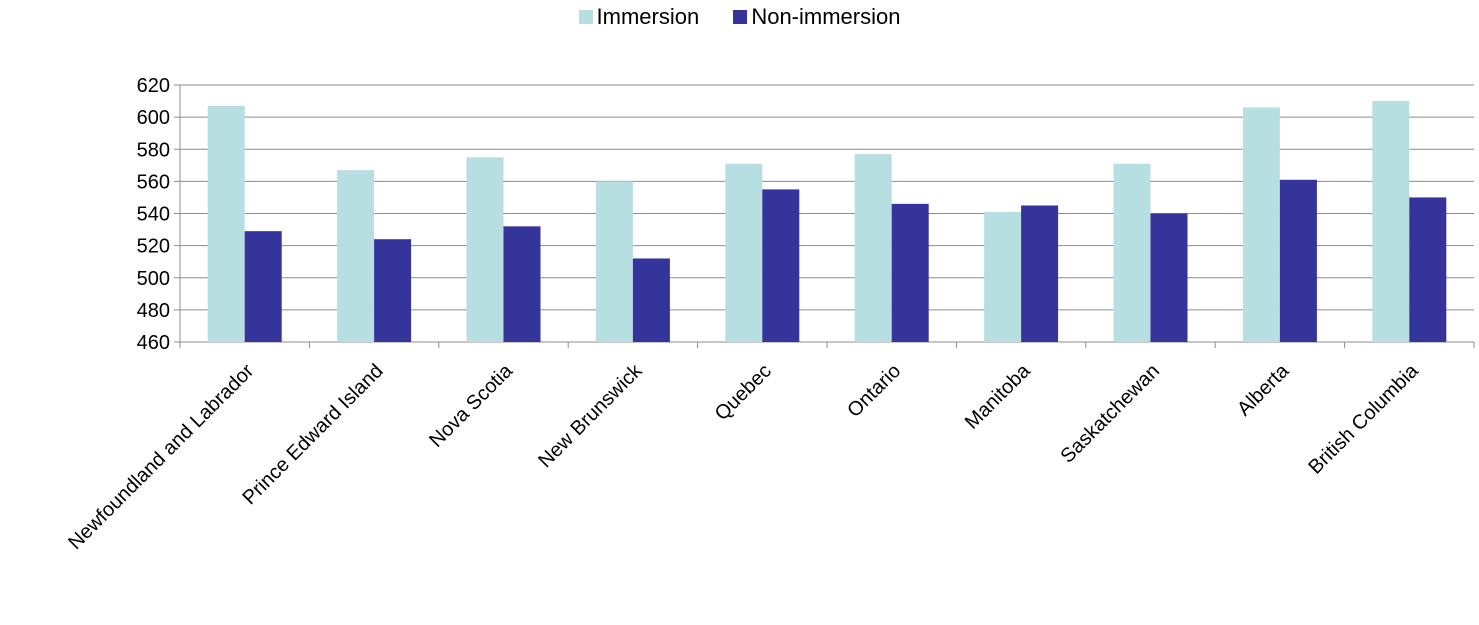  I want to click on y-tick-label: 560, so click(153, 182).